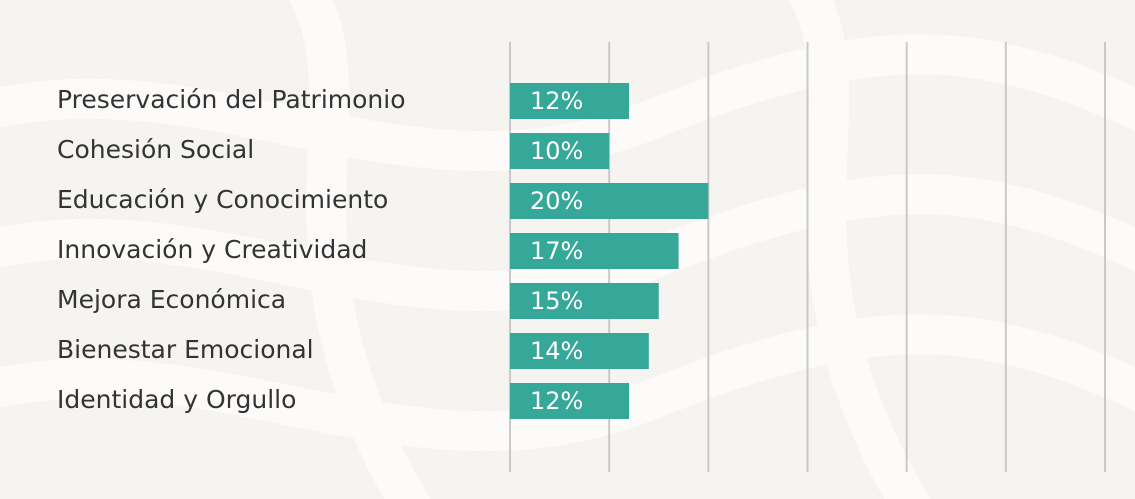 Image resolution: width=1135 pixels, height=499 pixels. What do you see at coordinates (556, 301) in the screenshot?
I see `value-label: 15%` at bounding box center [556, 301].